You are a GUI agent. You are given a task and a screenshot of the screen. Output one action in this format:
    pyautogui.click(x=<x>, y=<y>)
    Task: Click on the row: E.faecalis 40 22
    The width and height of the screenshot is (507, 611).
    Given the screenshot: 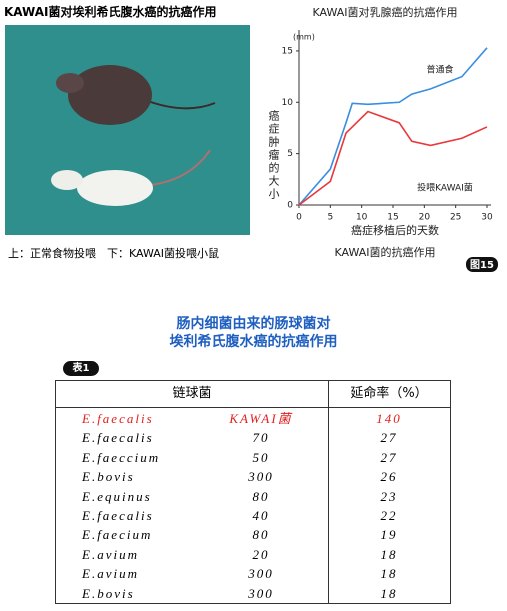 What is the action you would take?
    pyautogui.click(x=253, y=515)
    